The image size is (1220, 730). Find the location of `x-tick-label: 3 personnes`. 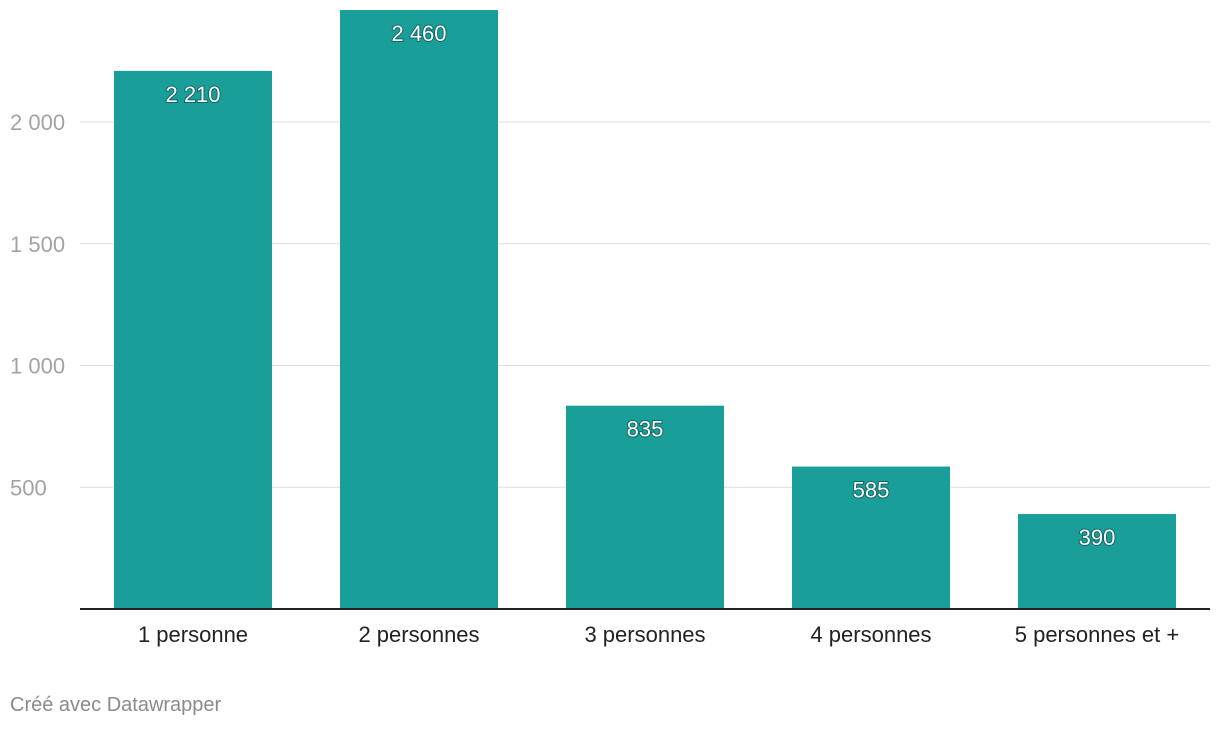

x-tick-label: 3 personnes is located at coordinates (644, 634).